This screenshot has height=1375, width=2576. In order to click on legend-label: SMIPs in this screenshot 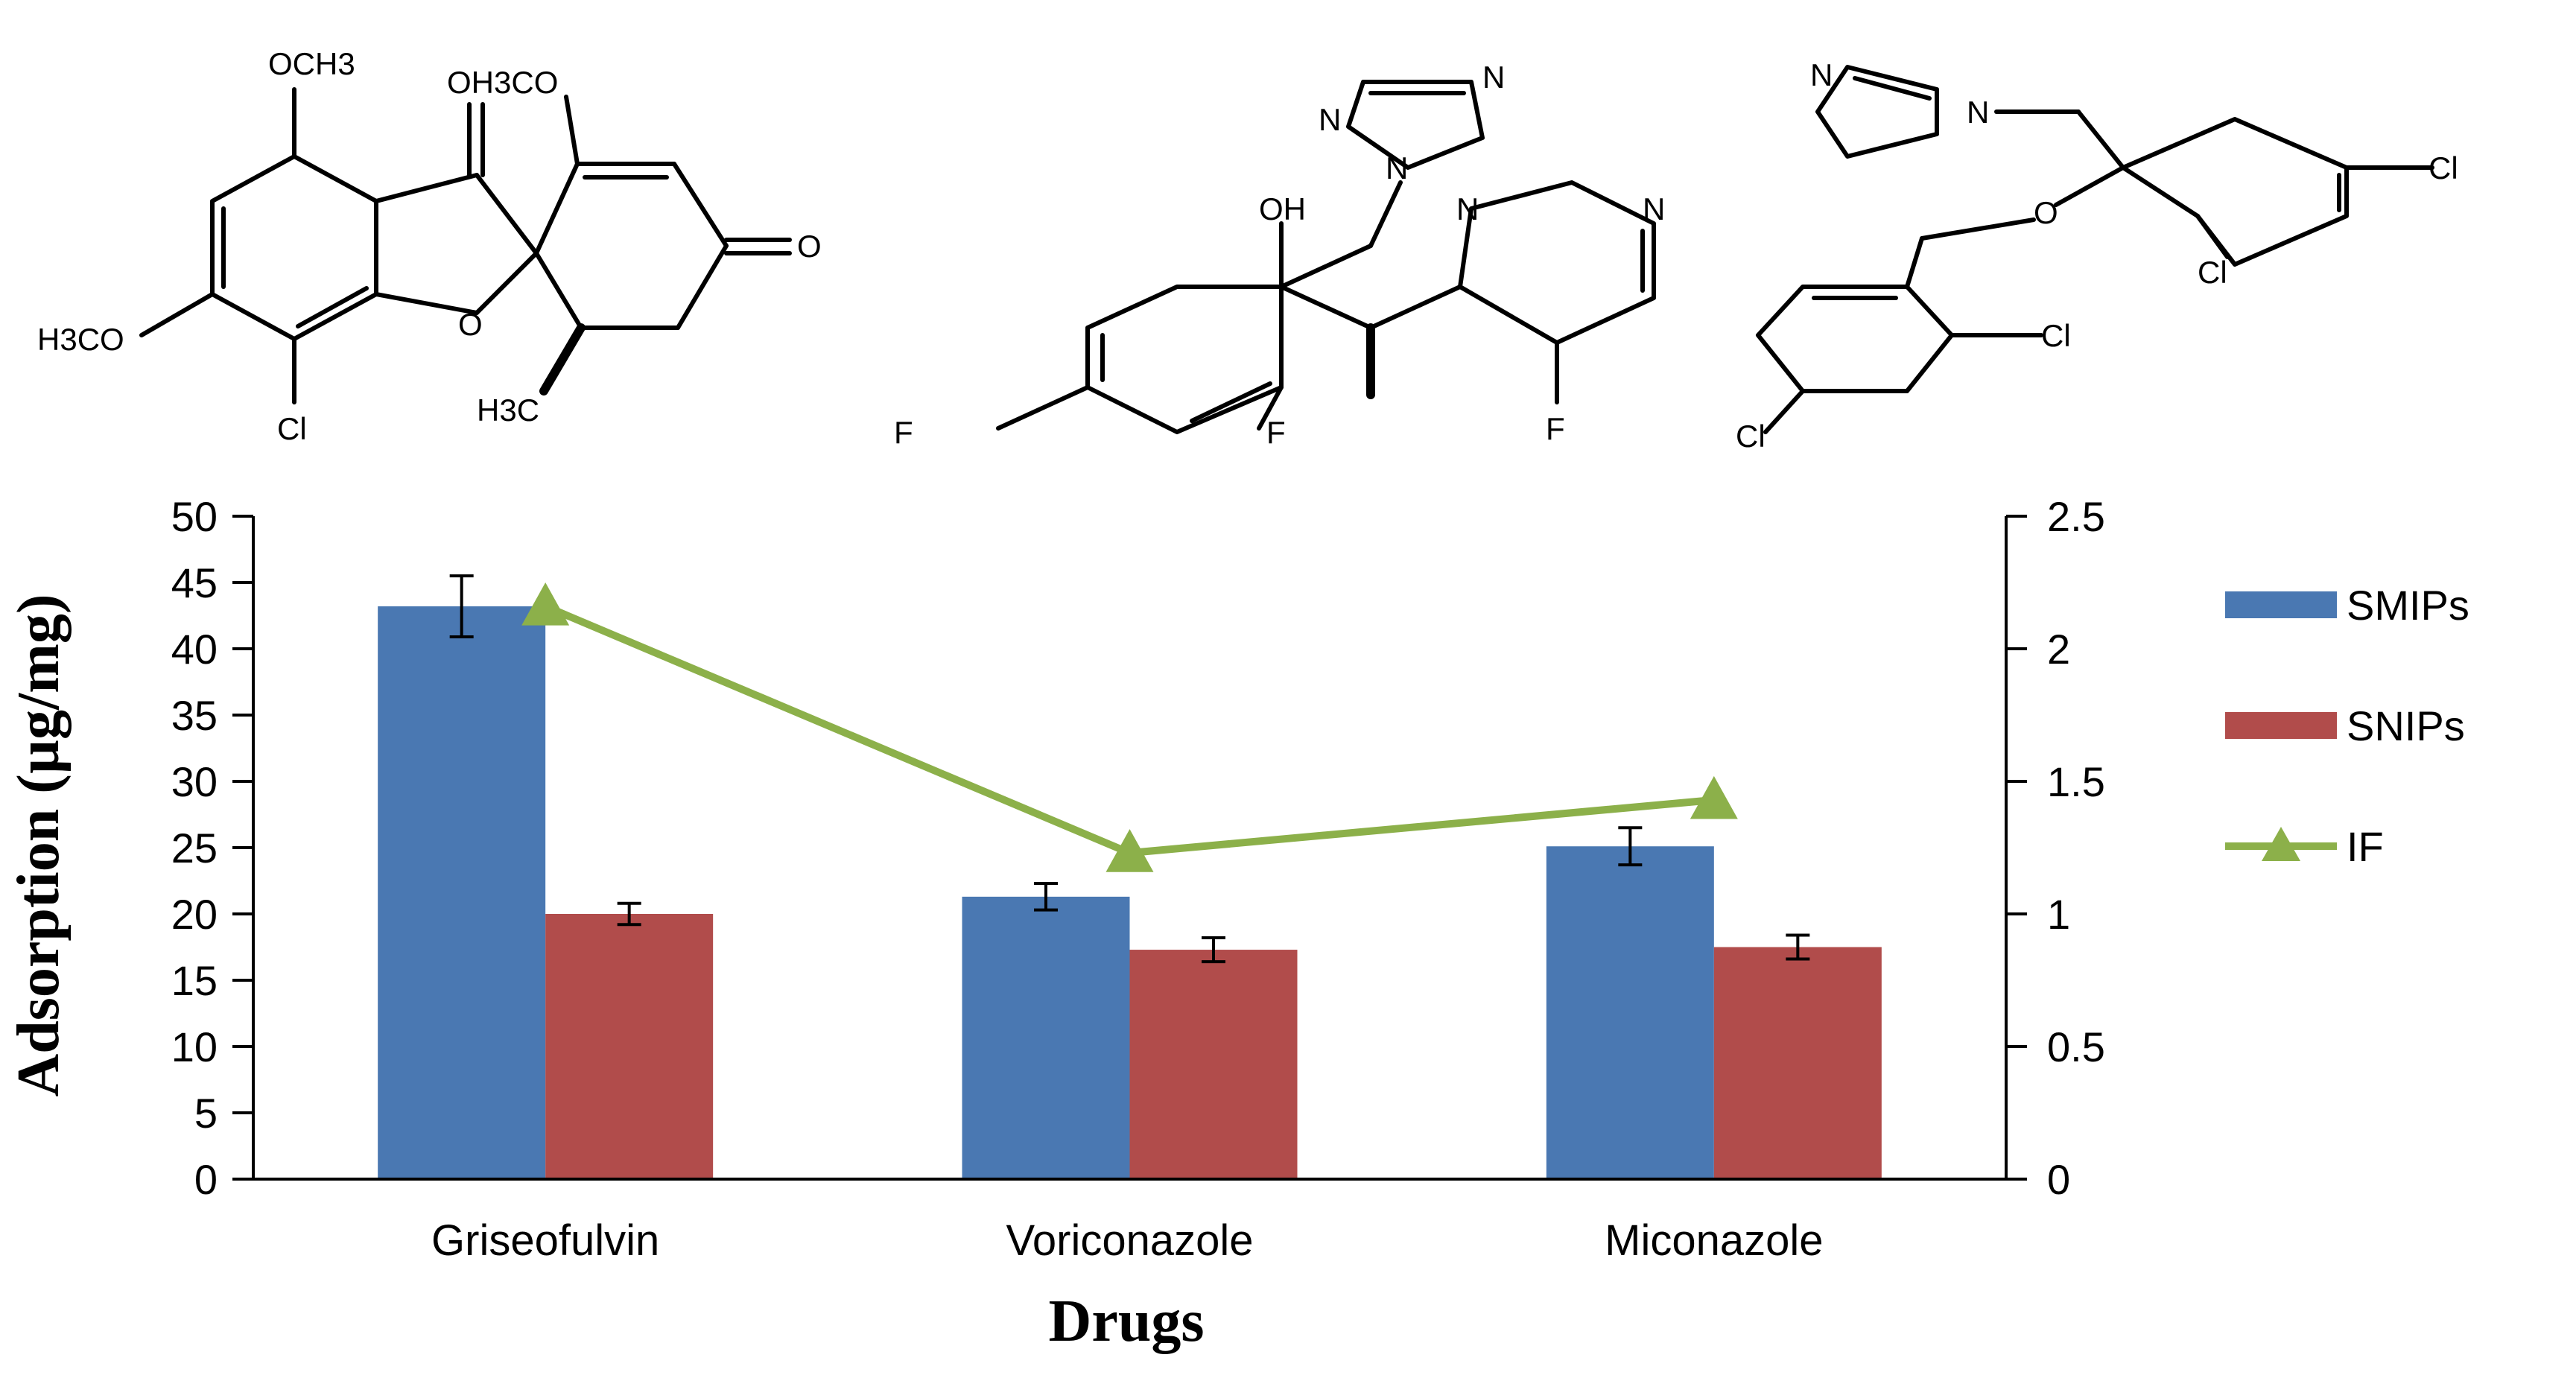, I will do `click(2408, 605)`.